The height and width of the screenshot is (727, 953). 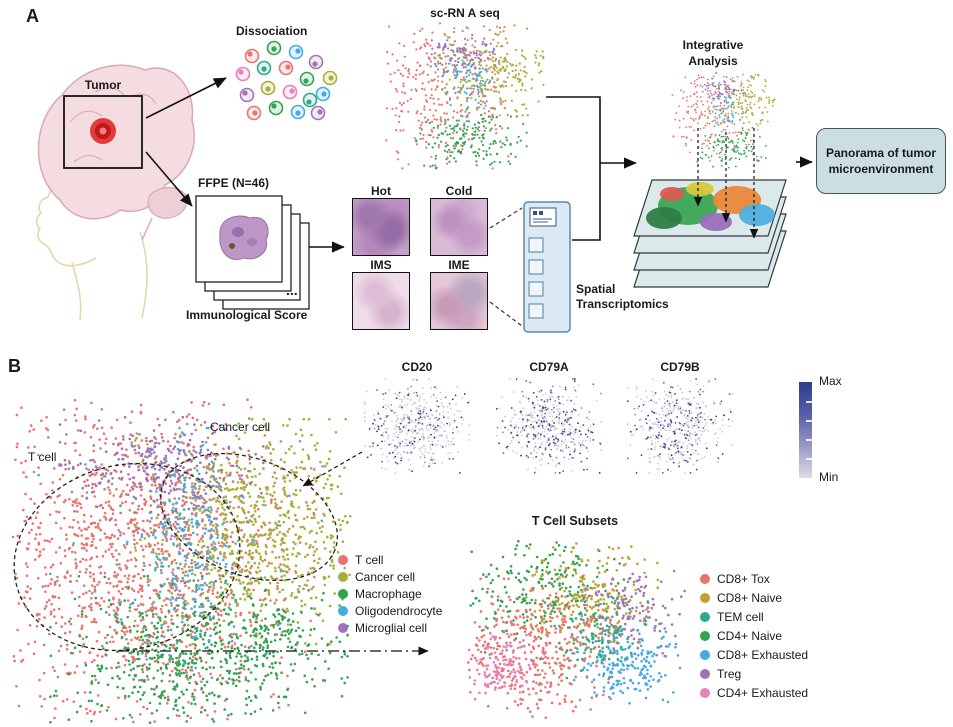 I want to click on integrative-label-line2: Analysis, so click(x=713, y=61).